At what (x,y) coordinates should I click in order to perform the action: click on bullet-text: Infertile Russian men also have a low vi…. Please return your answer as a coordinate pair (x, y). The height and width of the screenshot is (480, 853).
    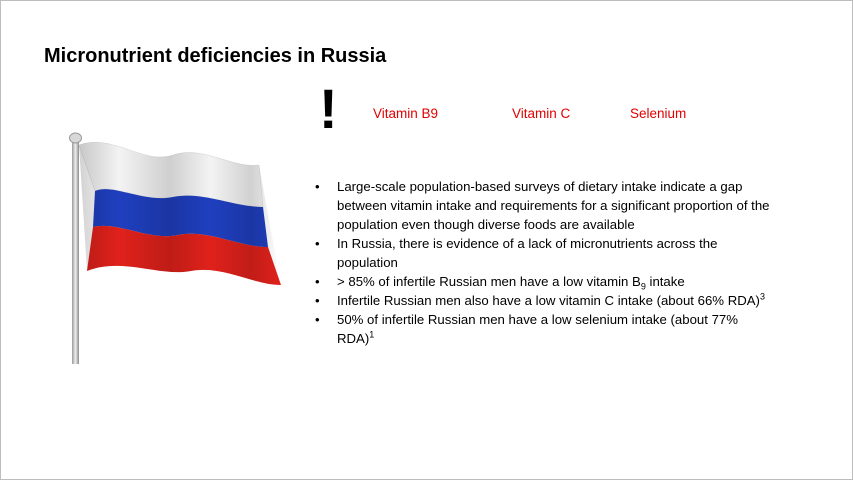
    Looking at the image, I should click on (548, 300).